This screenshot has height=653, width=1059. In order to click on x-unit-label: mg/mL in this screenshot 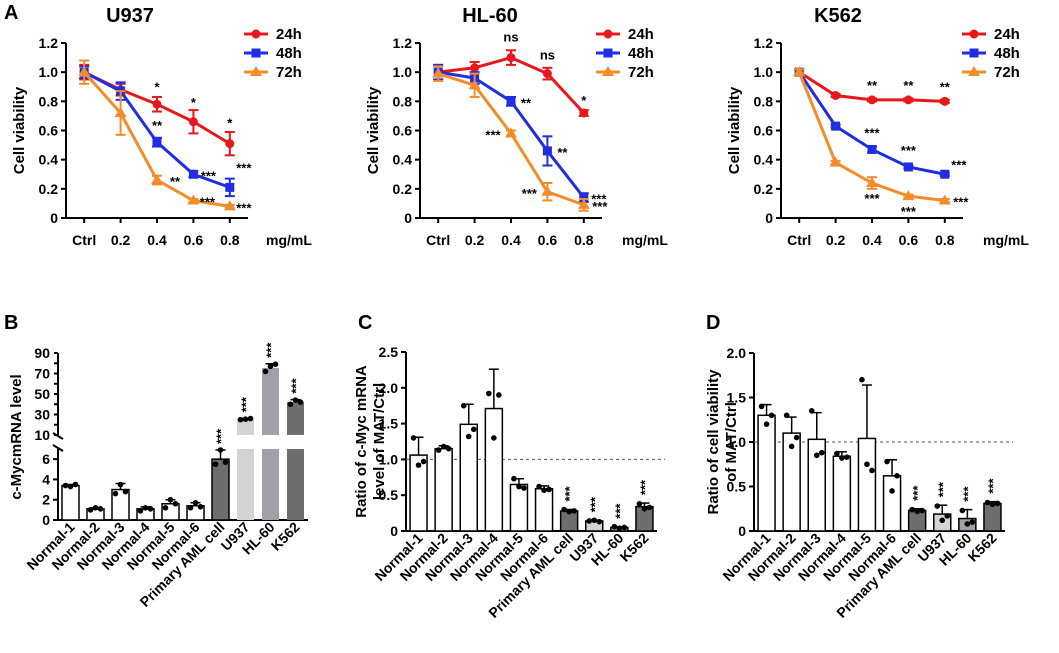, I will do `click(289, 240)`.